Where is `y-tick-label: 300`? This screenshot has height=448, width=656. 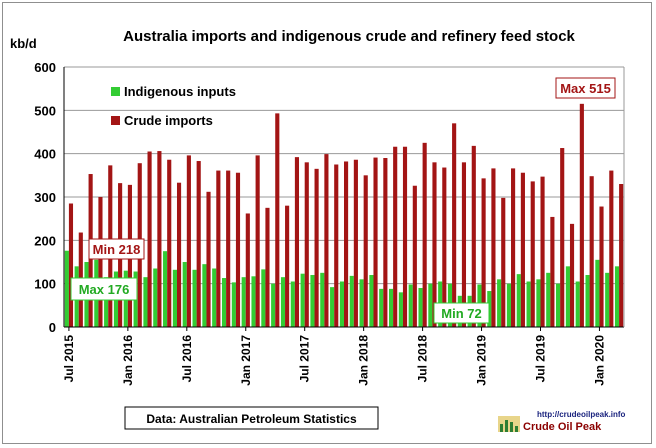 y-tick-label: 300 is located at coordinates (45, 197).